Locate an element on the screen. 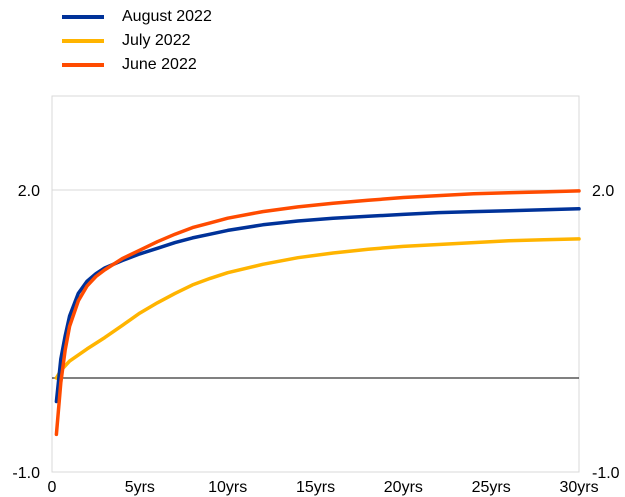  x-tick-label-0: 0 is located at coordinates (52, 487).